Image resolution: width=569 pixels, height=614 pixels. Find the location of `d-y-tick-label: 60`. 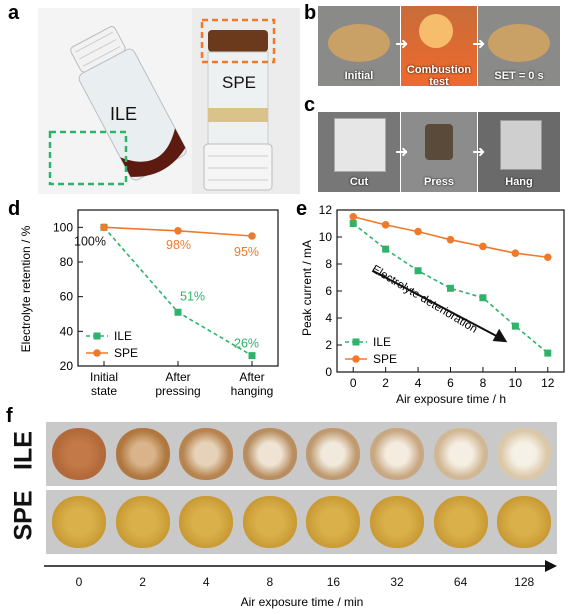

d-y-tick-label: 60 is located at coordinates (67, 297).